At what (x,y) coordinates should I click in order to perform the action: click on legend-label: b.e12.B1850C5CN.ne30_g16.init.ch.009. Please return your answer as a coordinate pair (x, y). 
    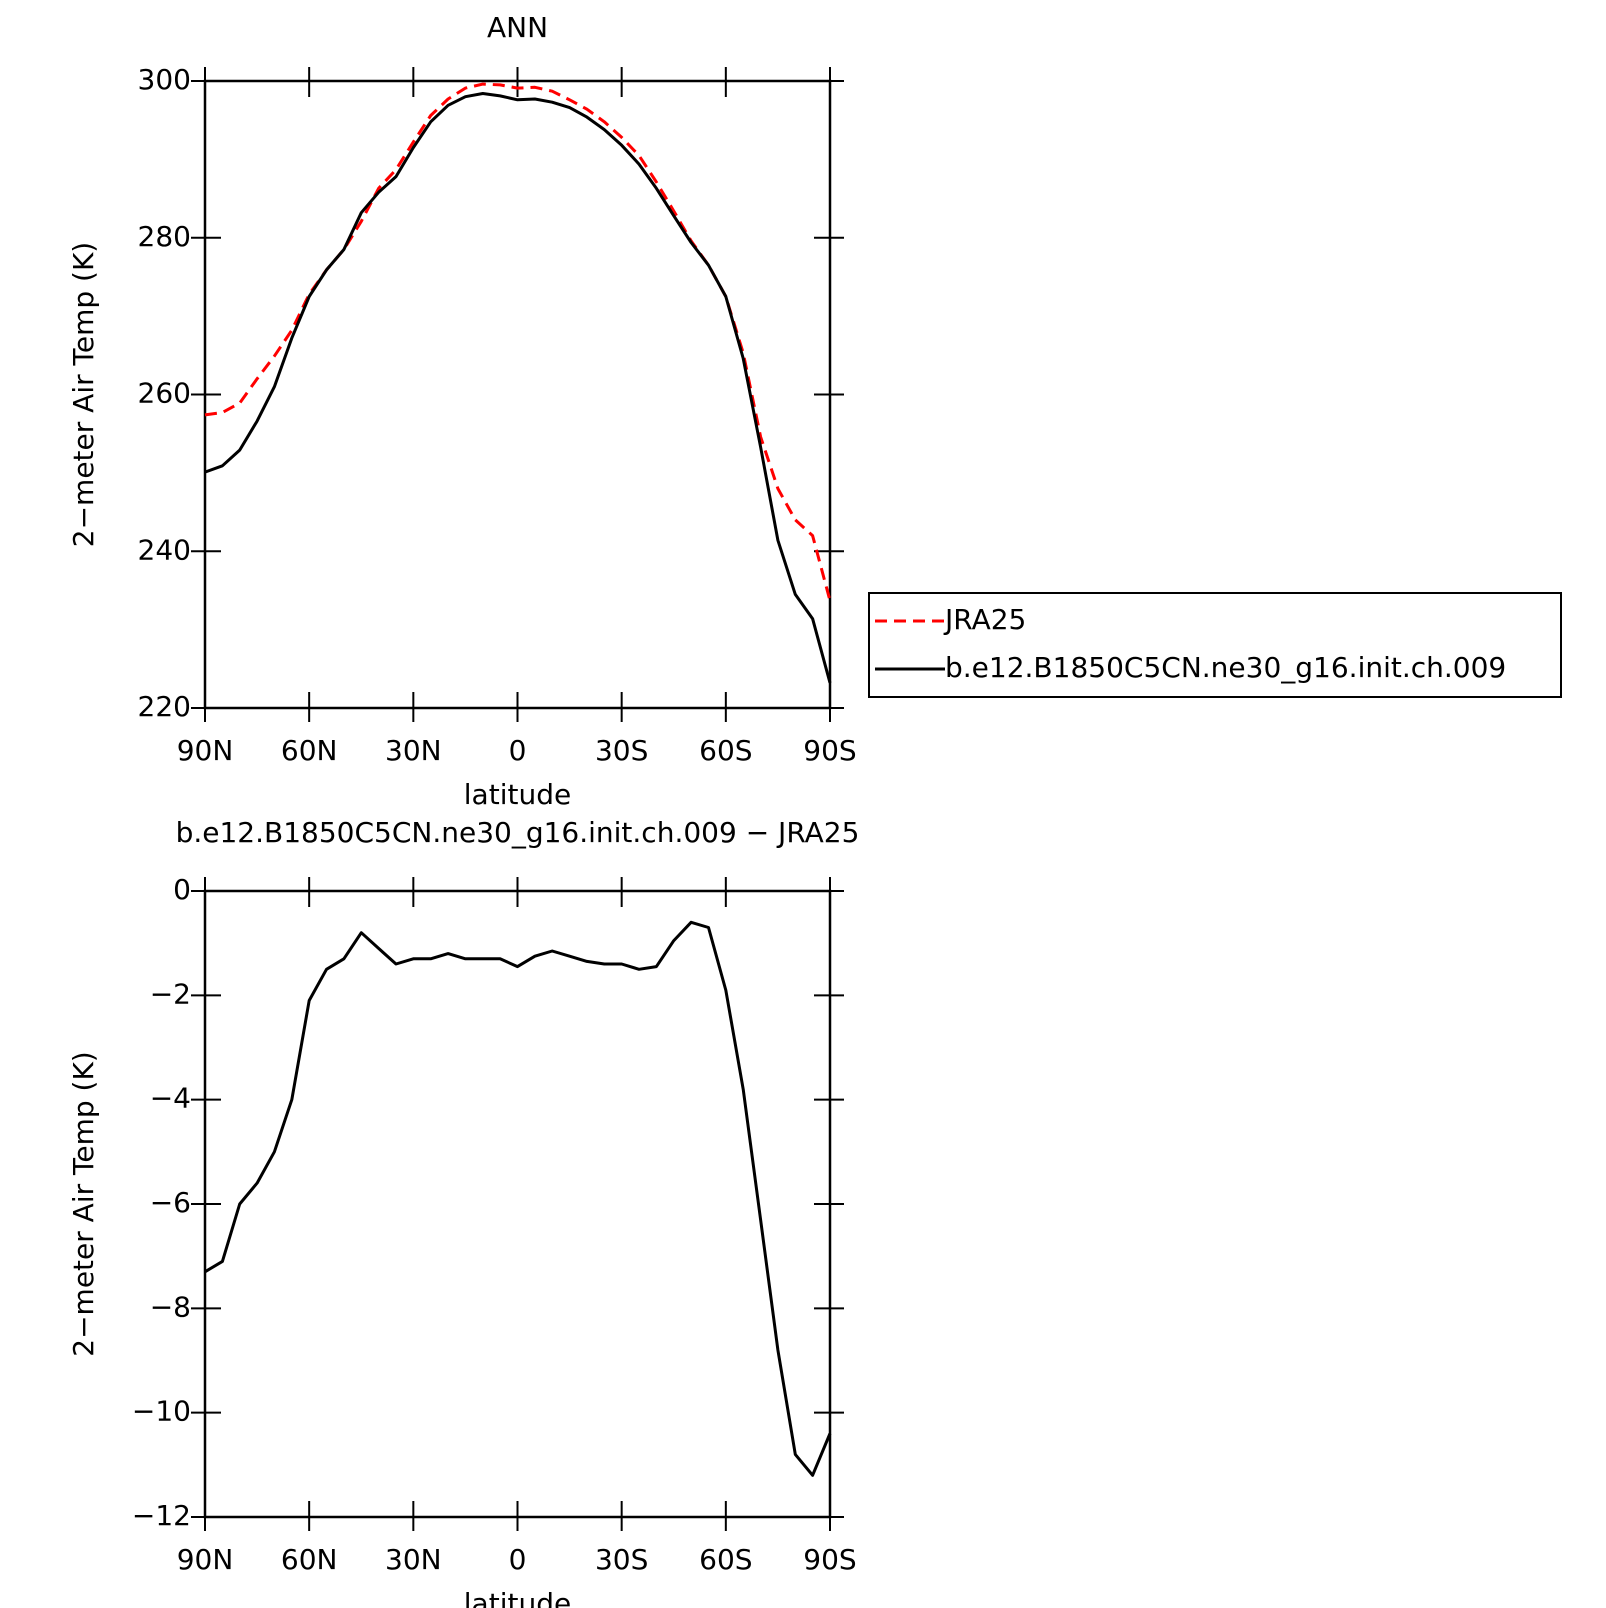
    Looking at the image, I should click on (1225, 667).